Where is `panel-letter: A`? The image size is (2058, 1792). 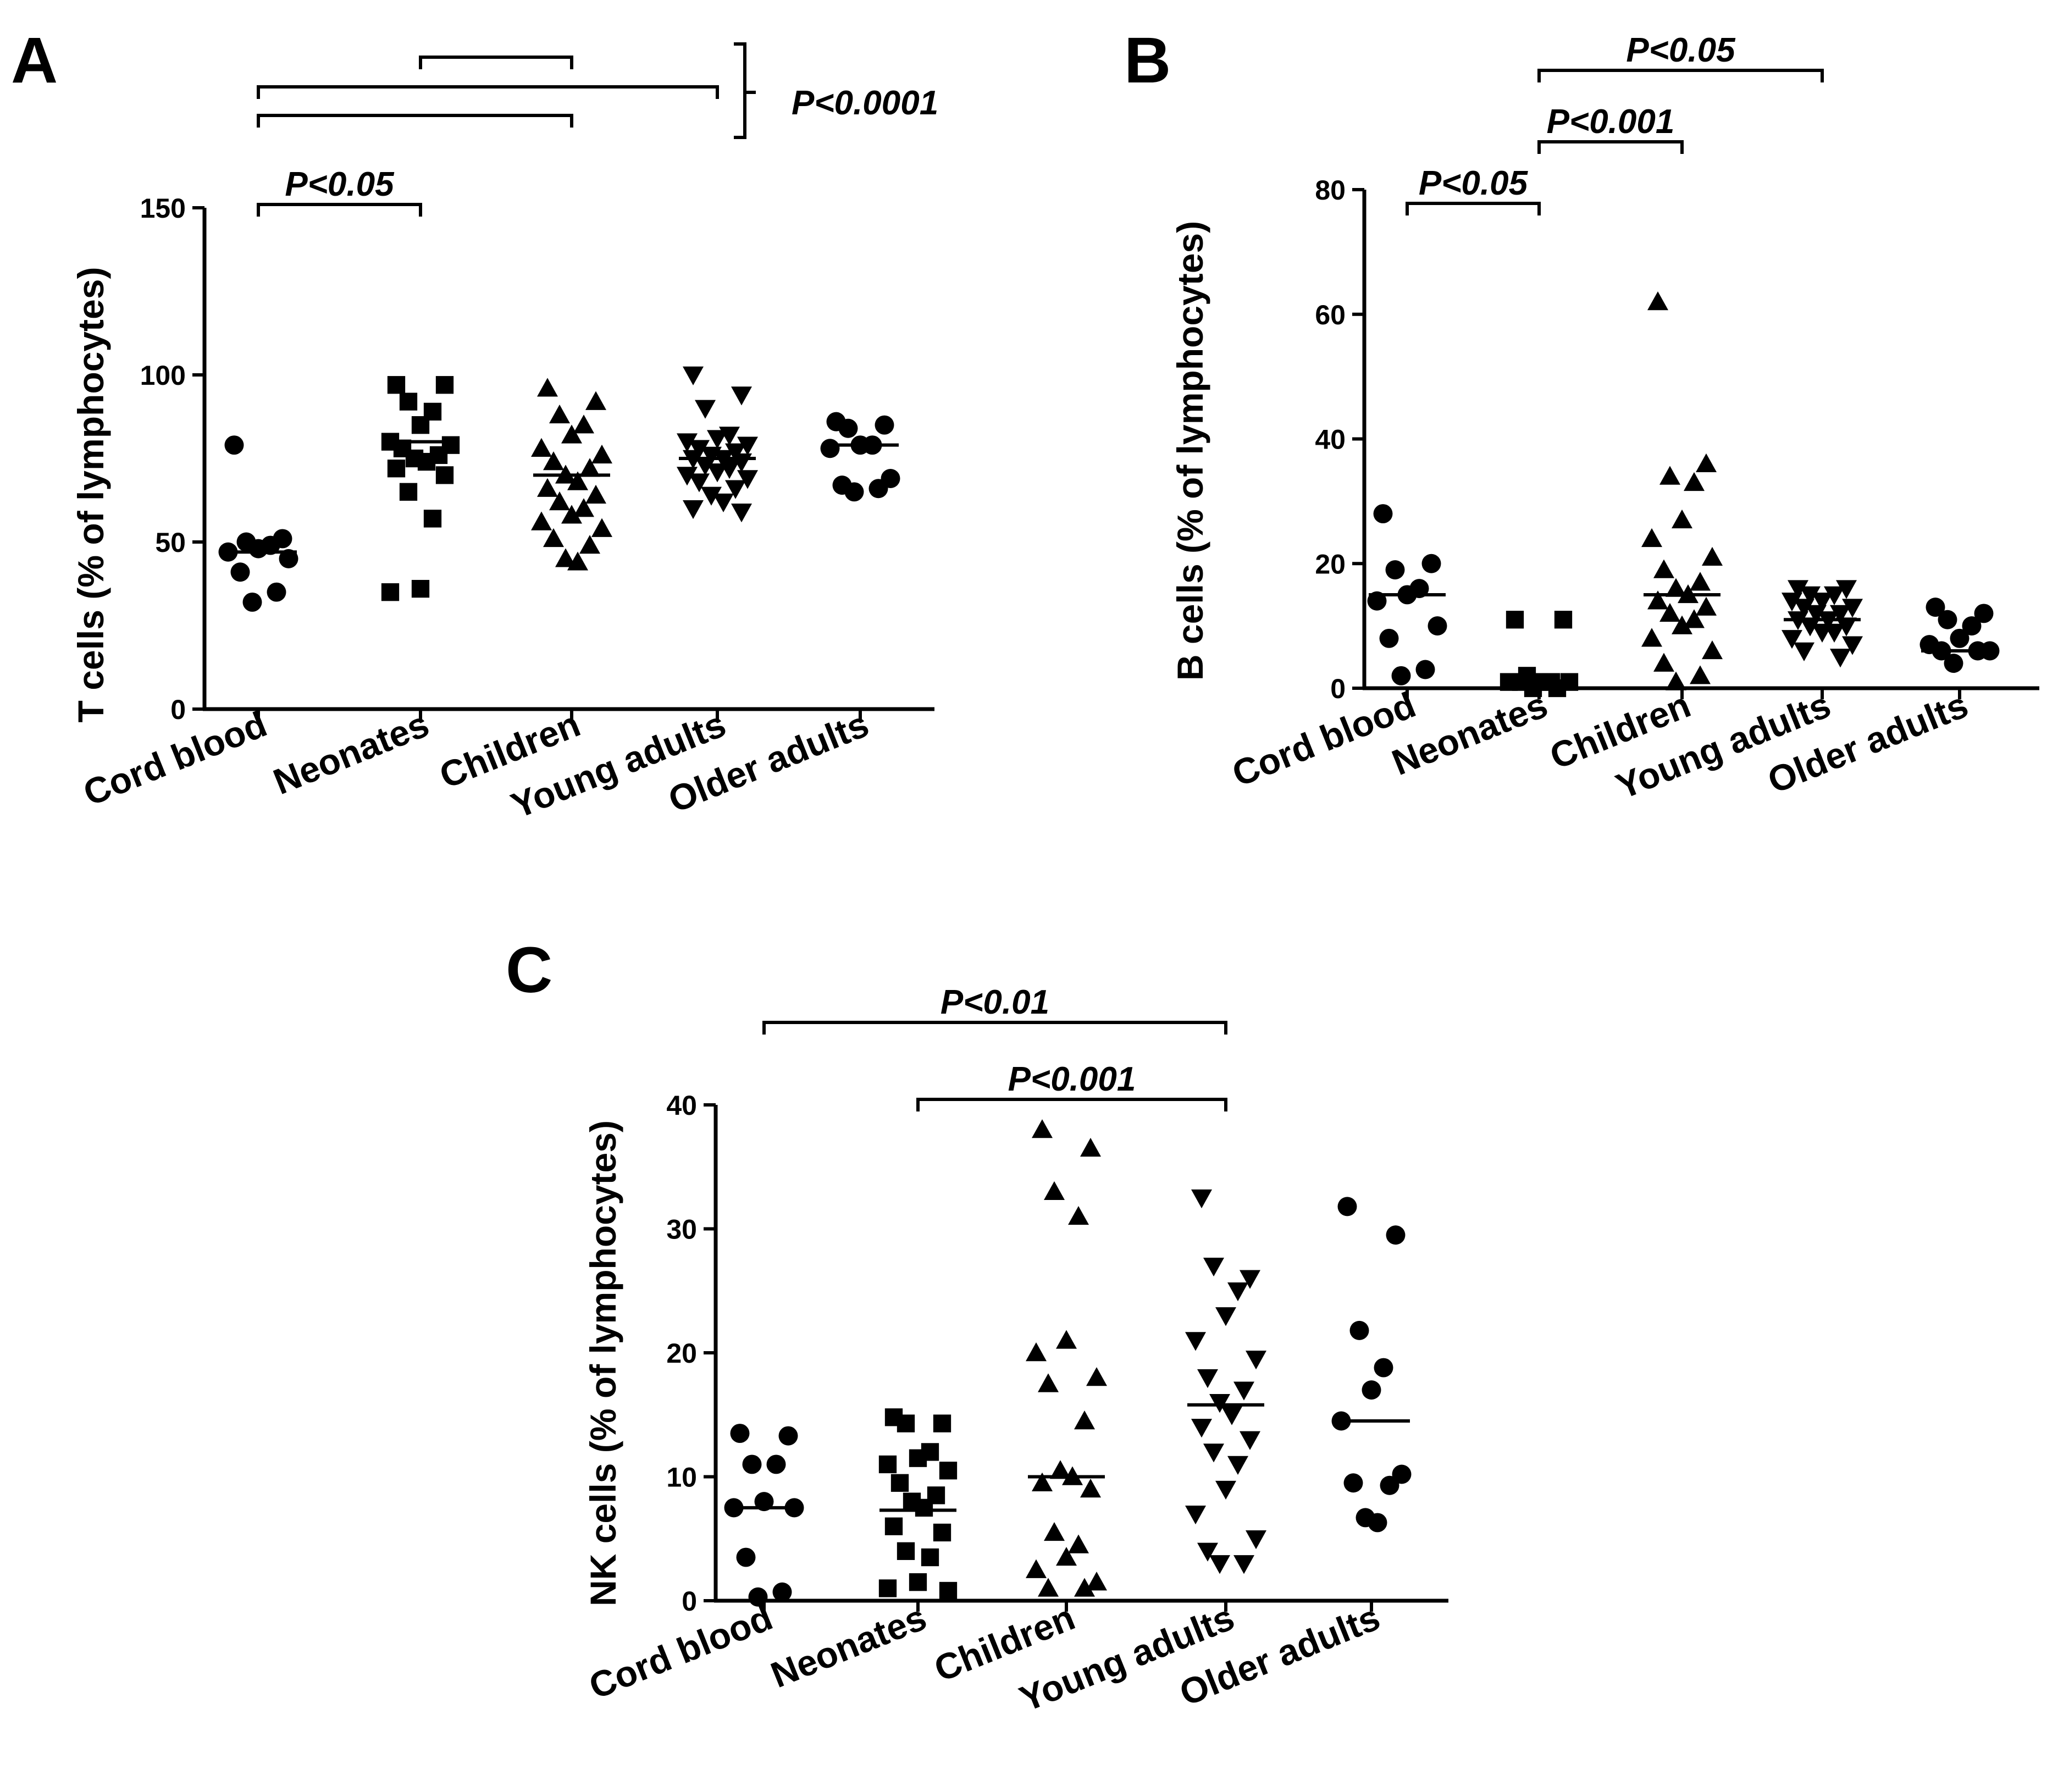
panel-letter: A is located at coordinates (34, 61).